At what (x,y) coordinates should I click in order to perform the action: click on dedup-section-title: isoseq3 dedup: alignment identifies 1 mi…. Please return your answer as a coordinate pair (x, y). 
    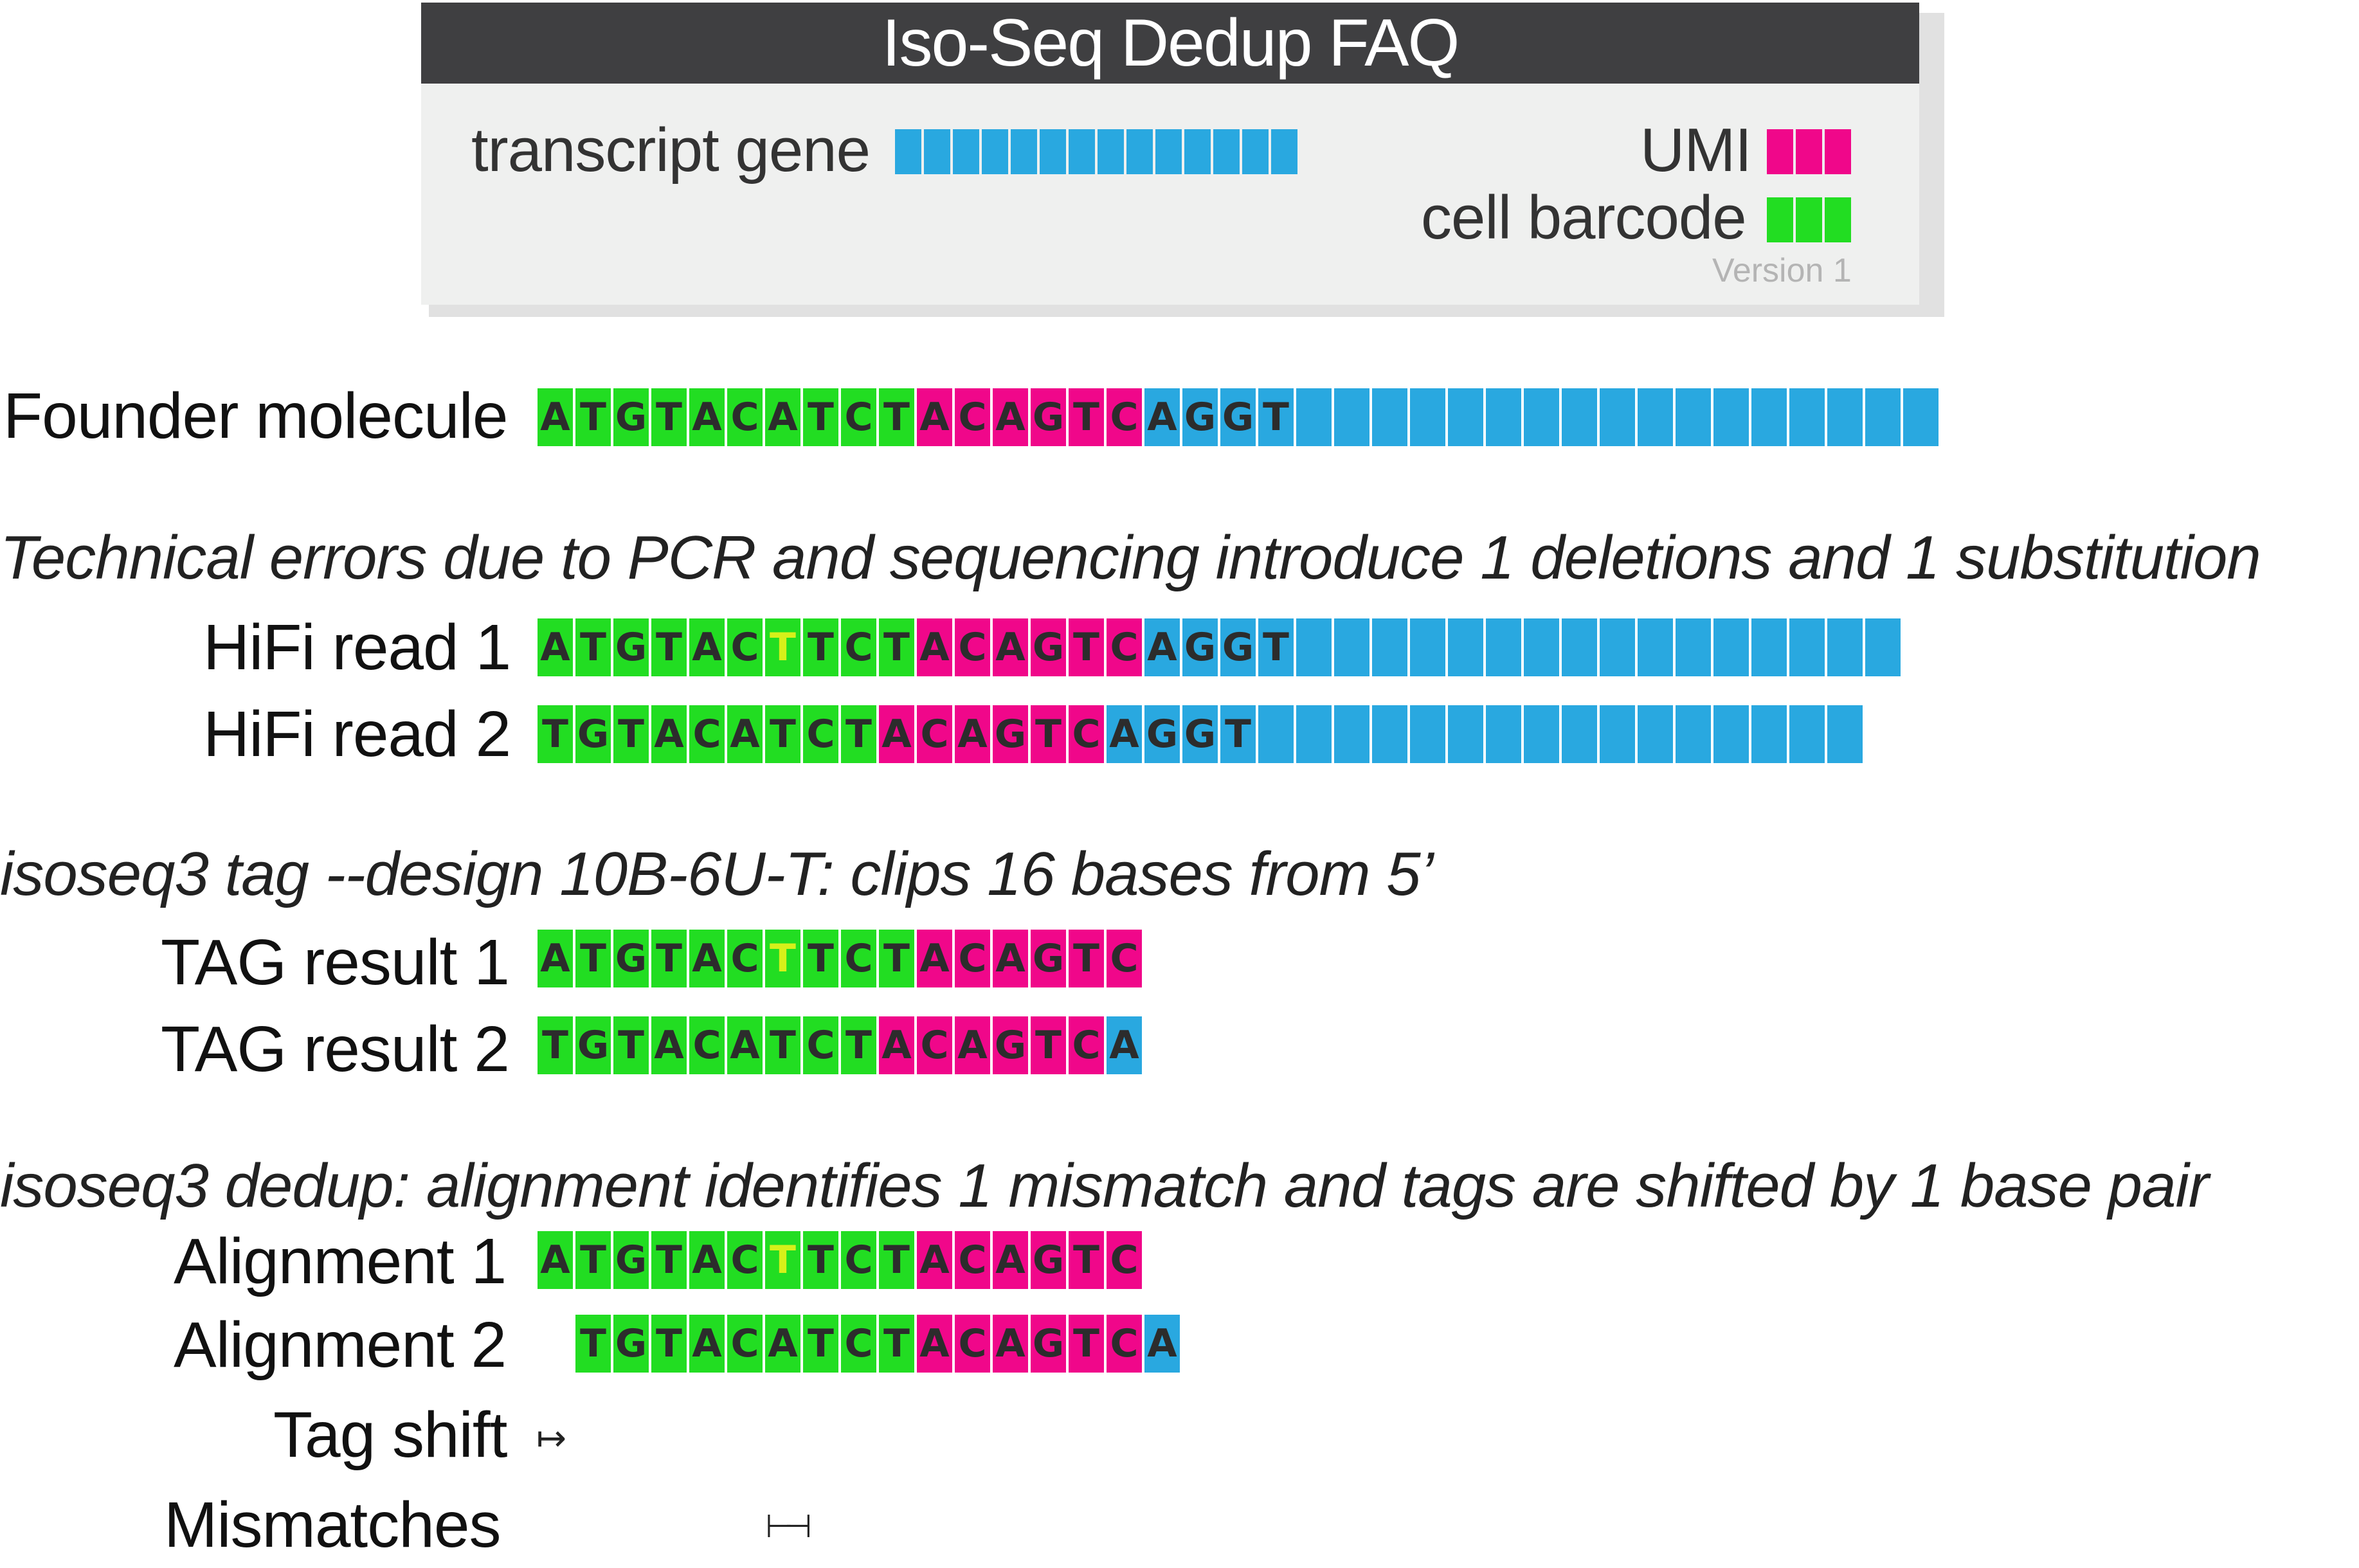
    Looking at the image, I should click on (1105, 1185).